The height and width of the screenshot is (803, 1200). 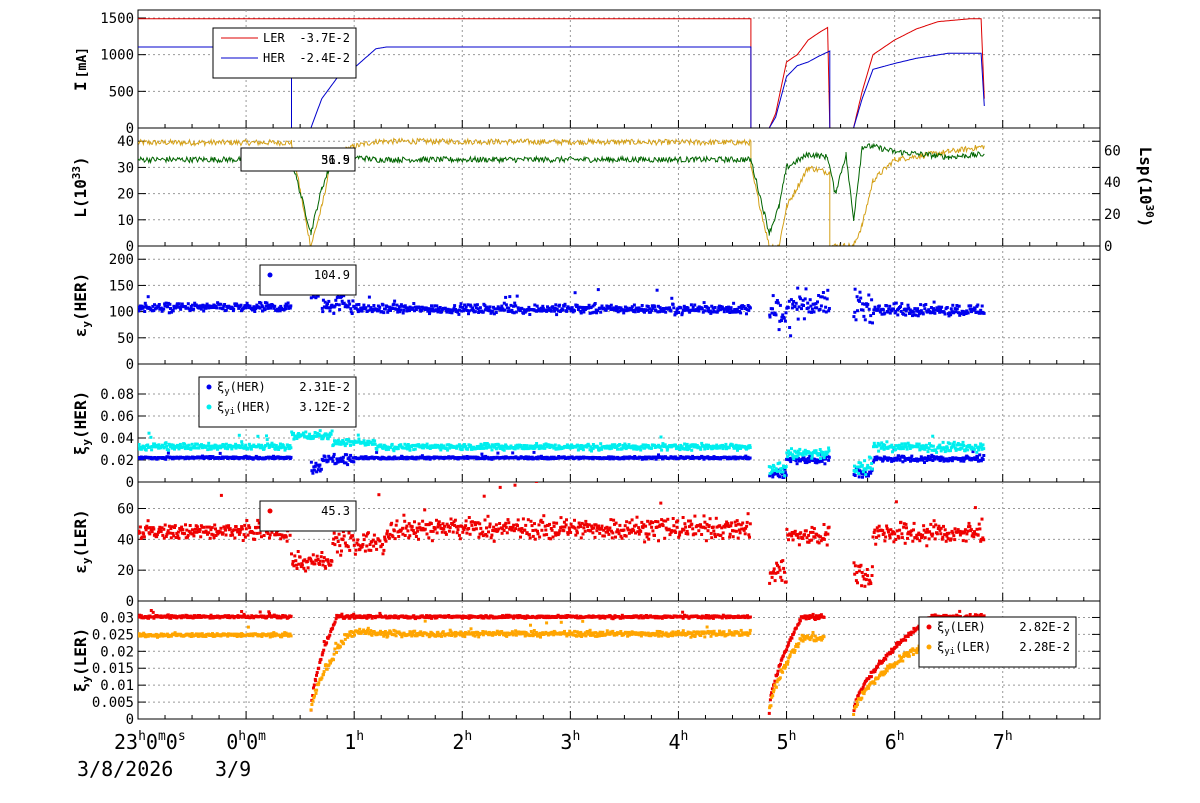 I want to click on y-tick-label: 0, so click(x=130, y=365).